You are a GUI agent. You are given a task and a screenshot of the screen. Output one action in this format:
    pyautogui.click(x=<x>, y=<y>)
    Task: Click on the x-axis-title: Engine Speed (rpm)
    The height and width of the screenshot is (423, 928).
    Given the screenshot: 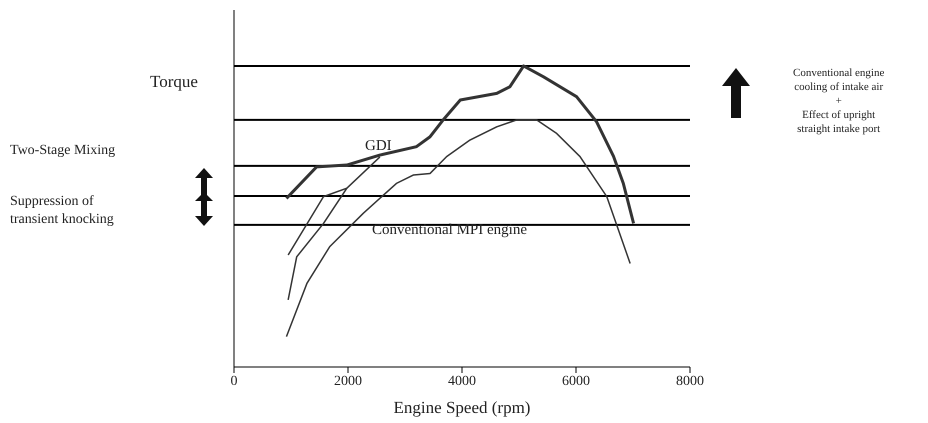 What is the action you would take?
    pyautogui.click(x=462, y=407)
    